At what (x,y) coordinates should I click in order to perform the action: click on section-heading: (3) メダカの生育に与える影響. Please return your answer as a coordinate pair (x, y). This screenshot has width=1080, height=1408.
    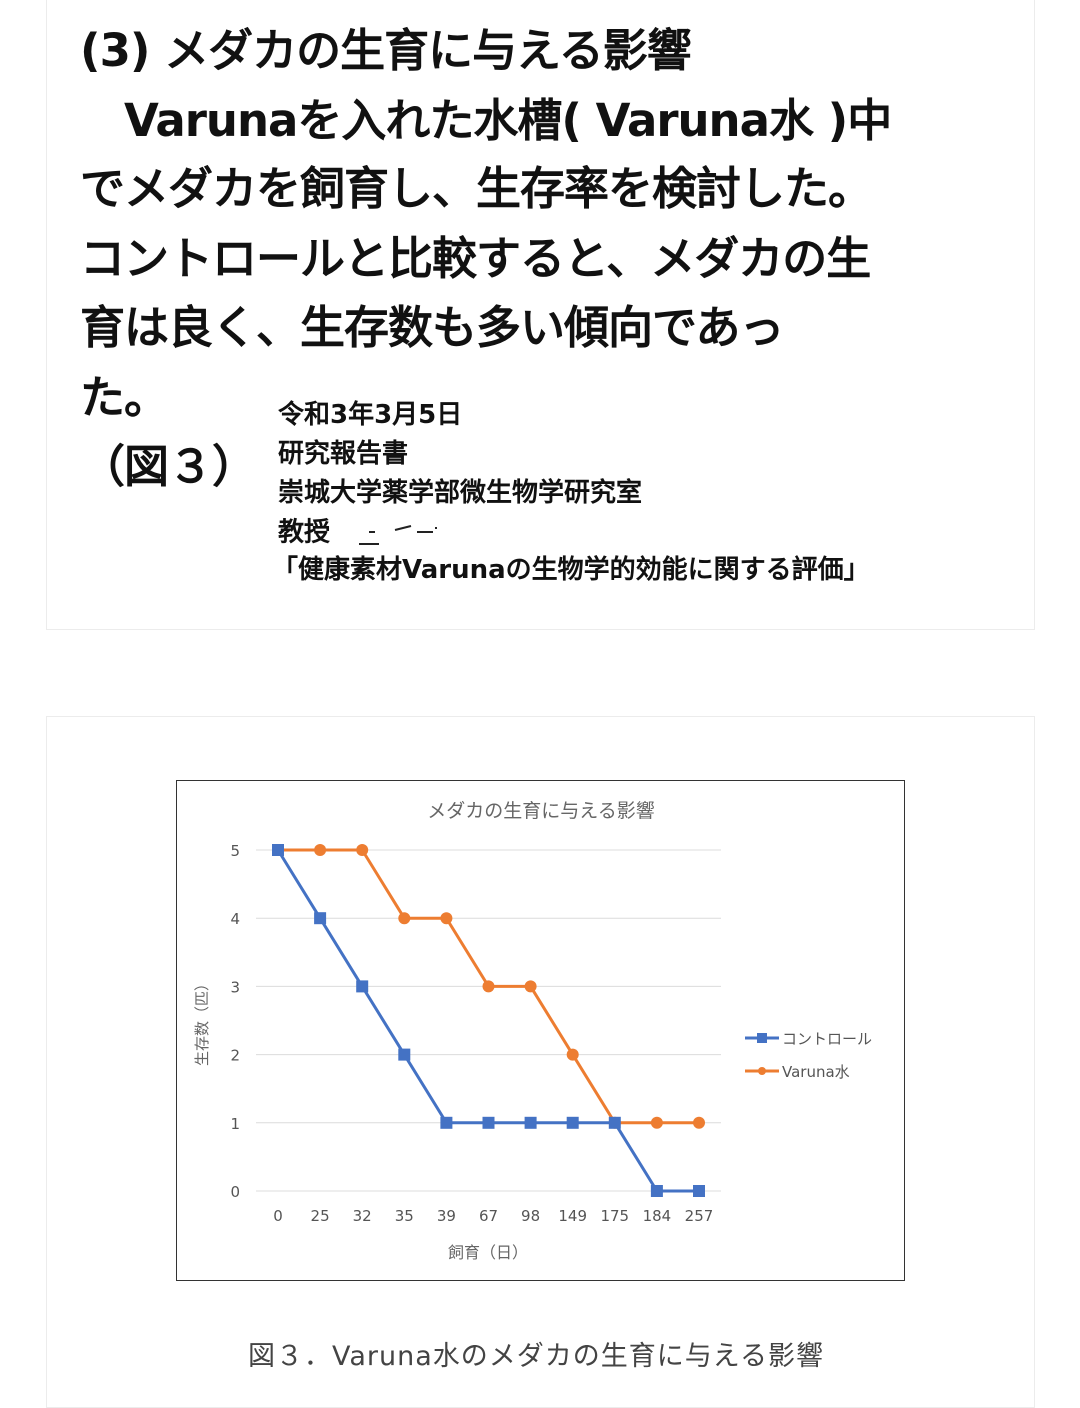
    Looking at the image, I should click on (386, 50).